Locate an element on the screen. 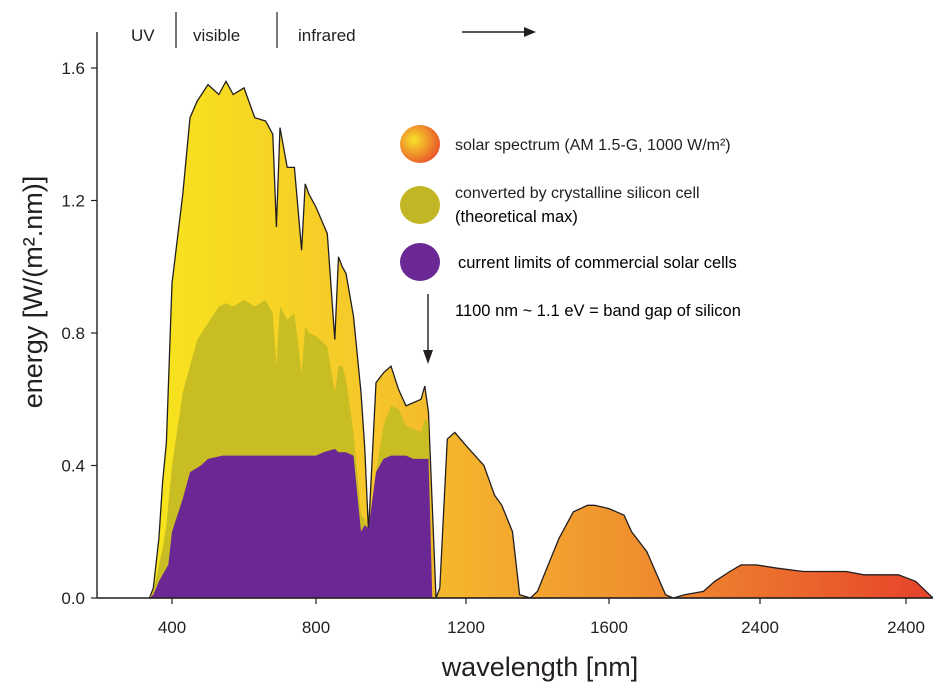 The image size is (933, 683). band-label-infrared: infrared is located at coordinates (327, 35).